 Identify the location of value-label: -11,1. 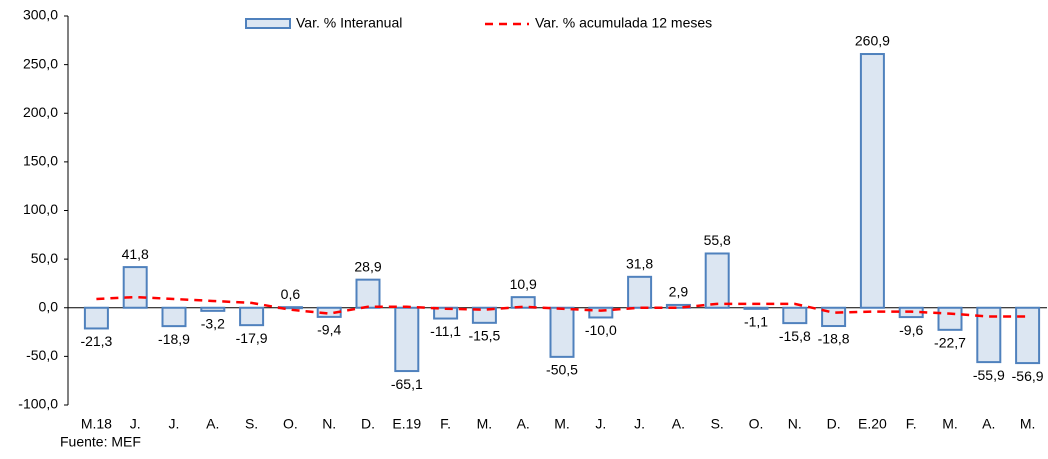
(445, 331).